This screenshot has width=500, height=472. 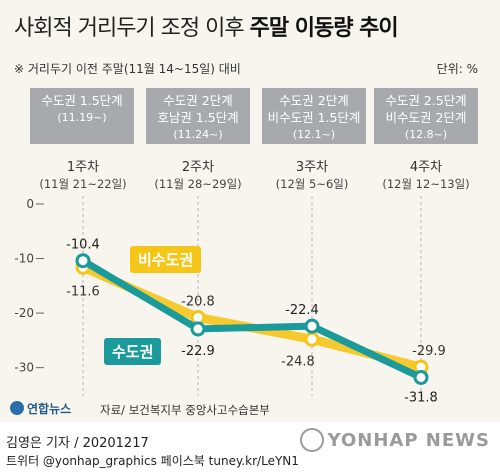 I want to click on ytick-label-0: 0, so click(x=30, y=204).